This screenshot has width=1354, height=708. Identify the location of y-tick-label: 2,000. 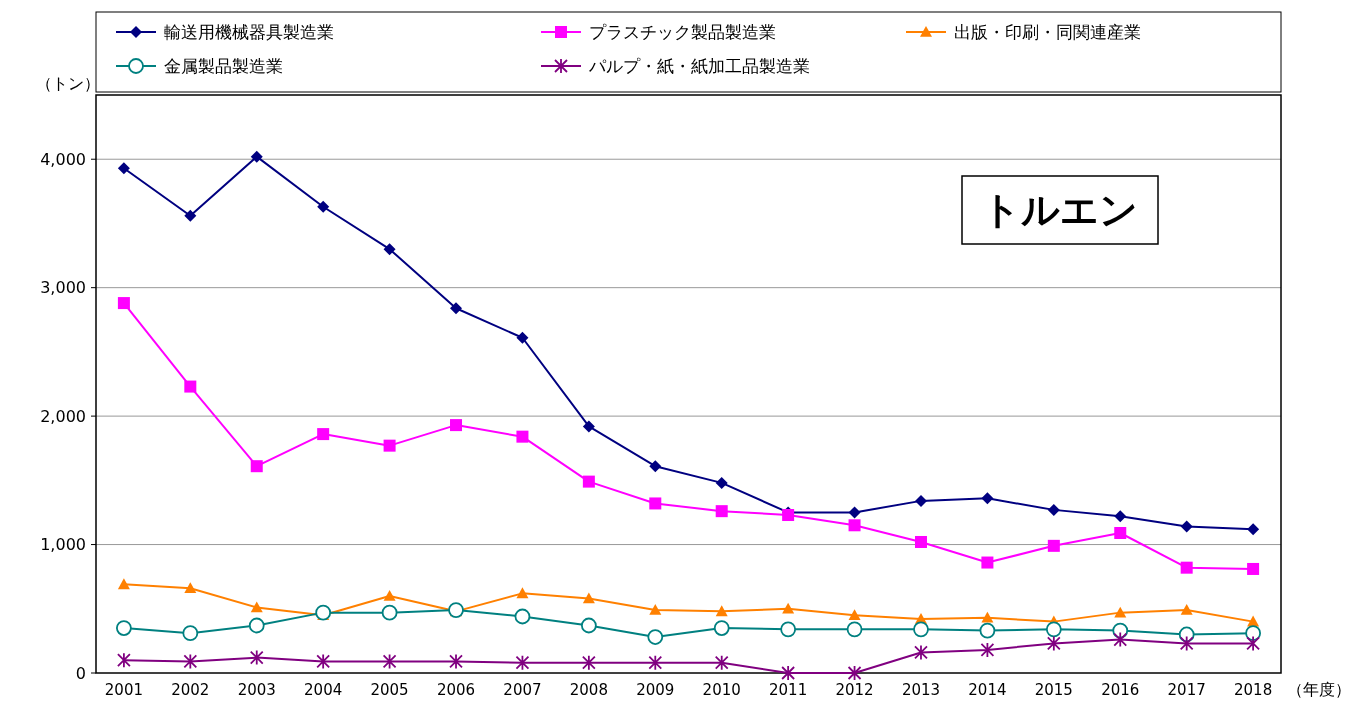
(63, 416).